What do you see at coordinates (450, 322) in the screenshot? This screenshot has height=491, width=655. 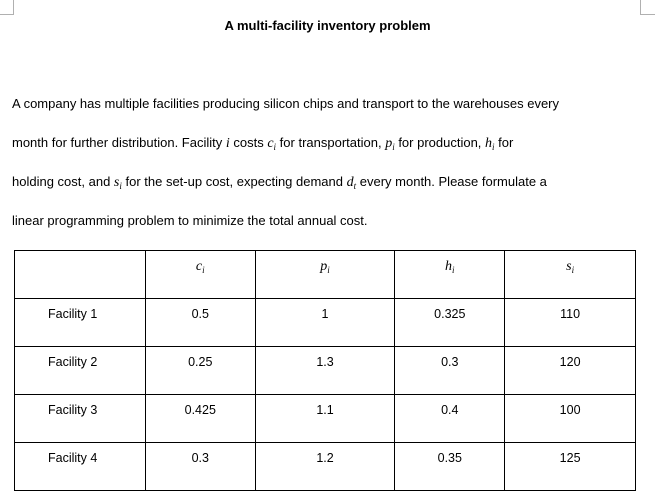 I see `cell: 0.325` at bounding box center [450, 322].